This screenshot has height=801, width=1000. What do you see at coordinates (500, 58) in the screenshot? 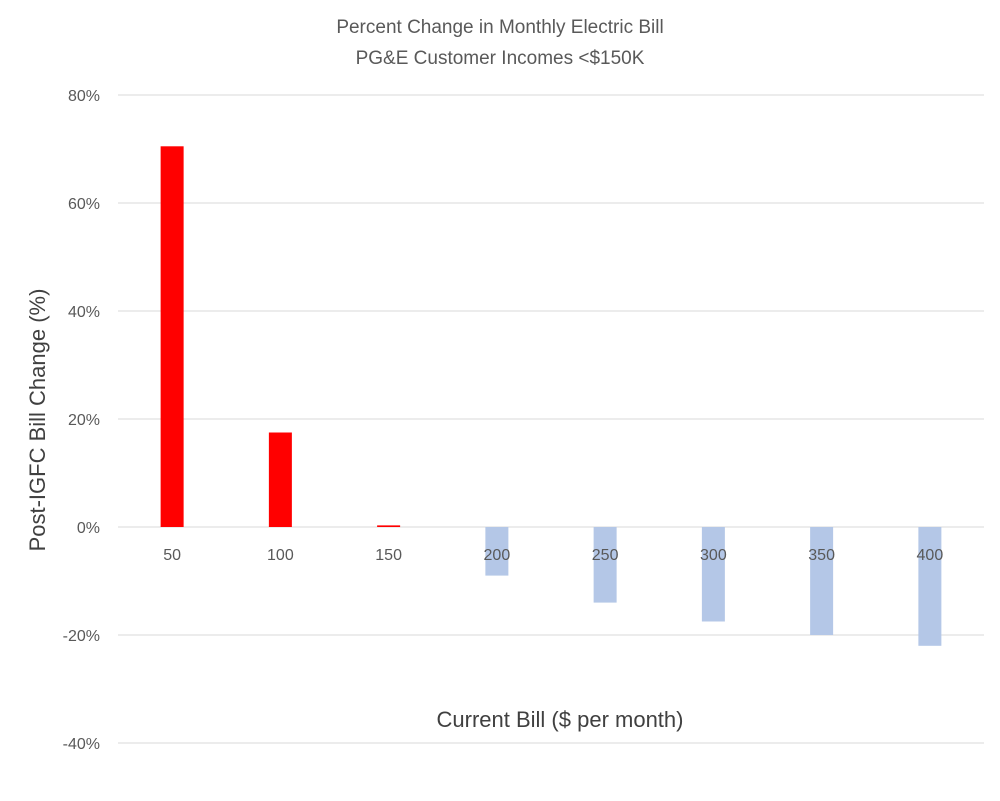
I see `chart-subtitle: PG&E Customer Incomes <$150K` at bounding box center [500, 58].